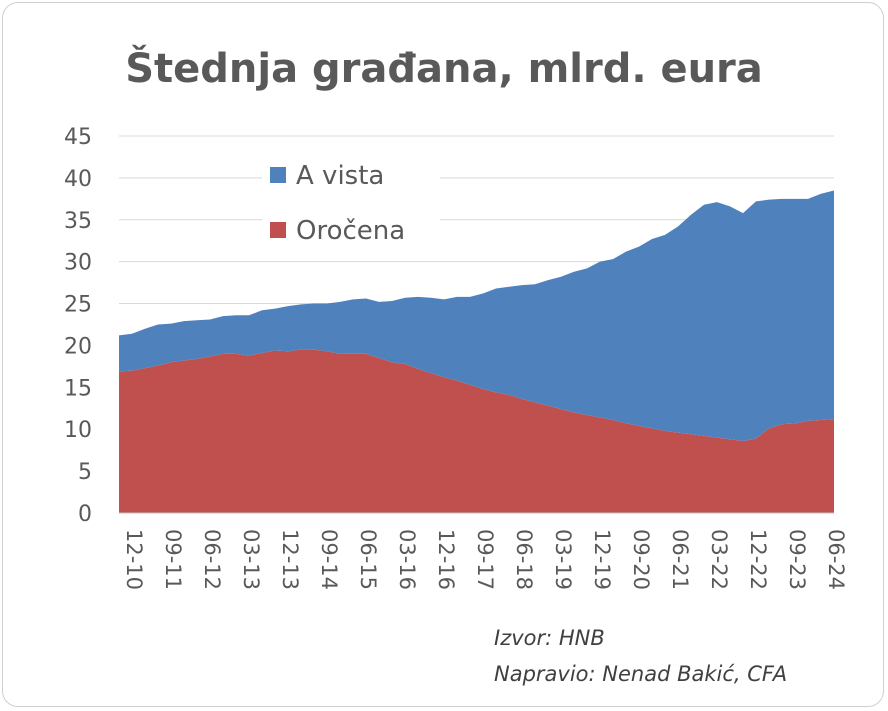 This screenshot has width=888, height=711. What do you see at coordinates (329, 559) in the screenshot?
I see `x-tick-label: 09-14` at bounding box center [329, 559].